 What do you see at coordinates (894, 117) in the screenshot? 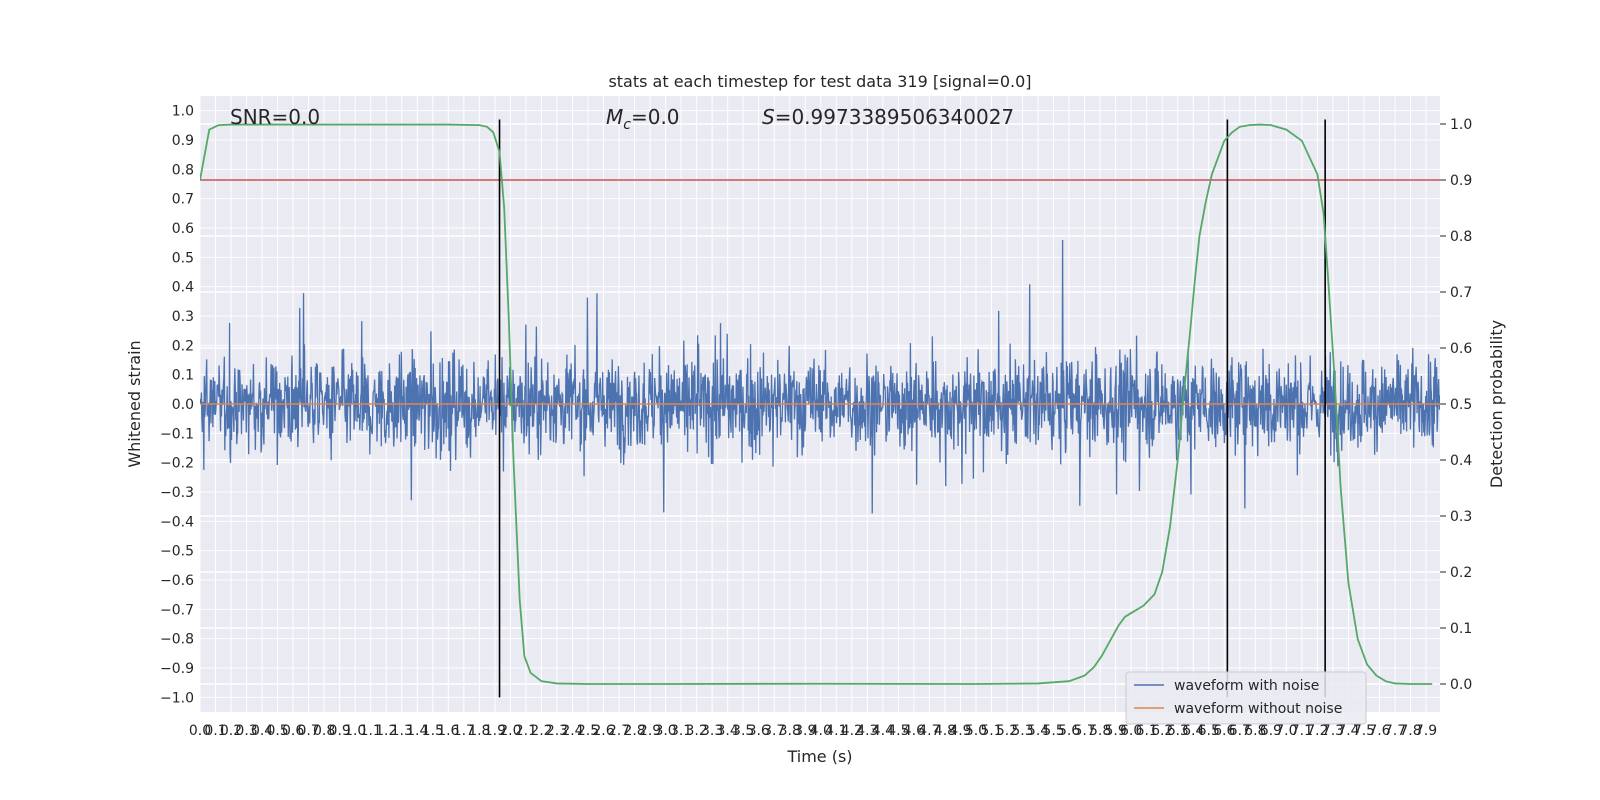
I see `score-value: =0.9973389506340027` at bounding box center [894, 117].